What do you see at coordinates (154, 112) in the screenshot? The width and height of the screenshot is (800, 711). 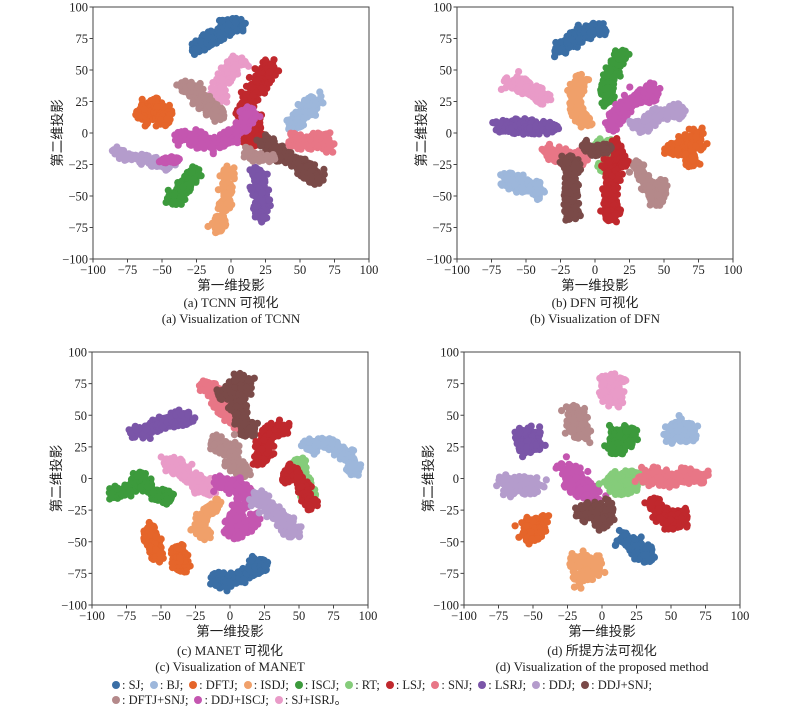 I see `cluster-dftj` at bounding box center [154, 112].